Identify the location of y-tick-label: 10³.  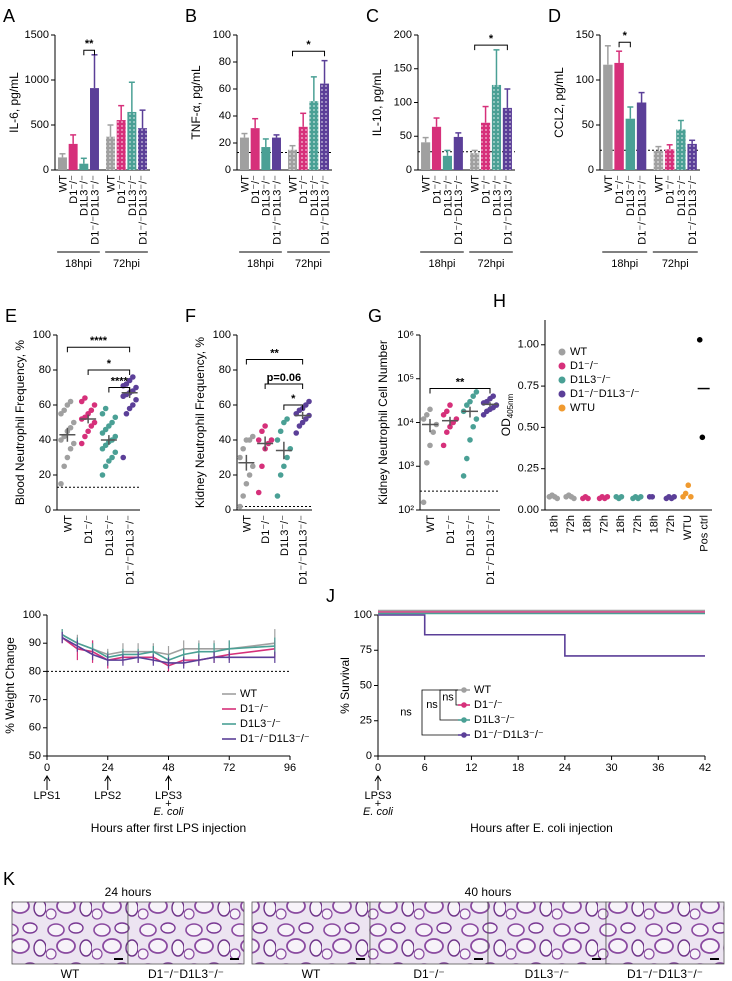
(406, 466).